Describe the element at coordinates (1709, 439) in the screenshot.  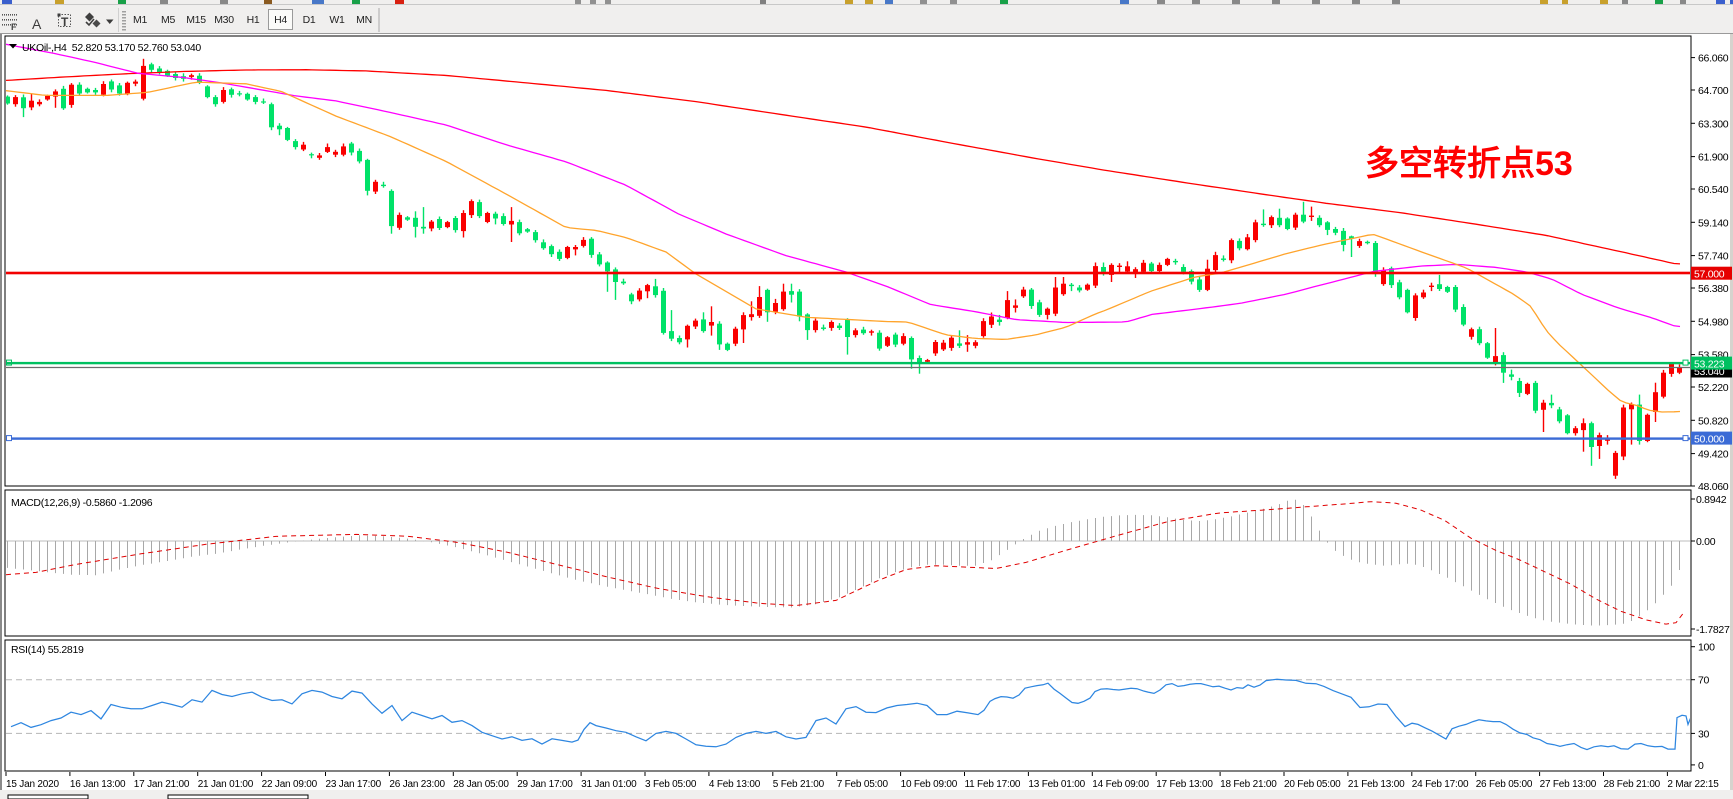
I see `svg-text: 50.000` at that location.